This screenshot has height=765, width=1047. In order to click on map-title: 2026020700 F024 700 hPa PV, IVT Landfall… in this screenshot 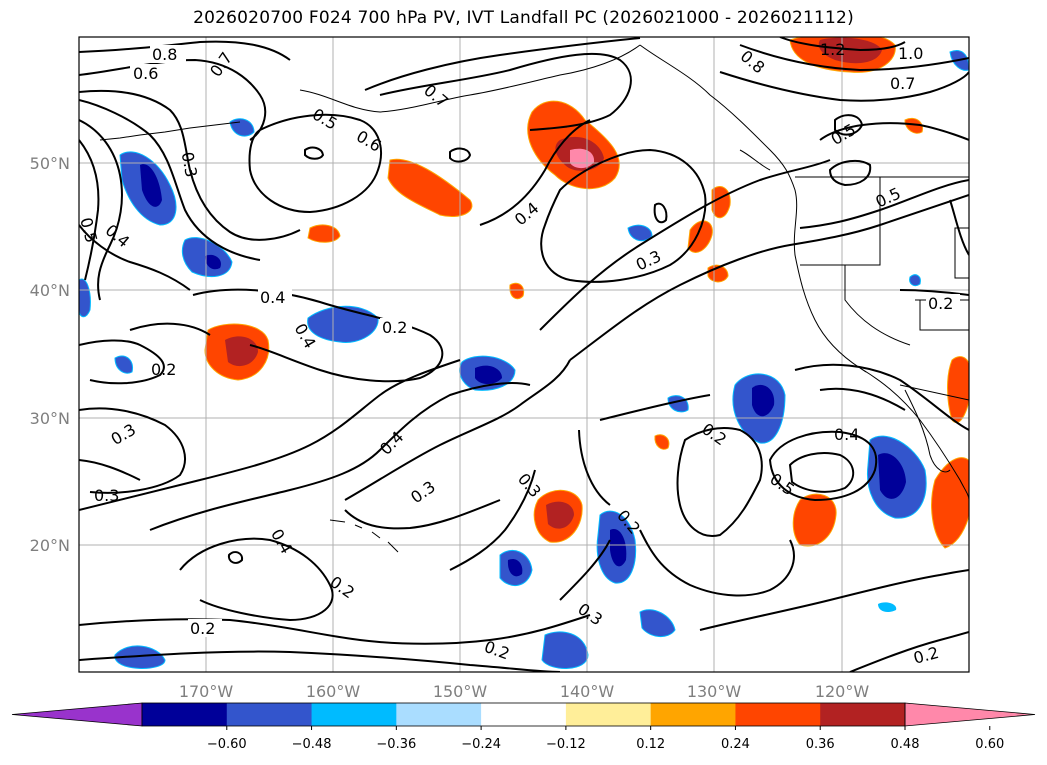, I will do `click(523, 18)`.